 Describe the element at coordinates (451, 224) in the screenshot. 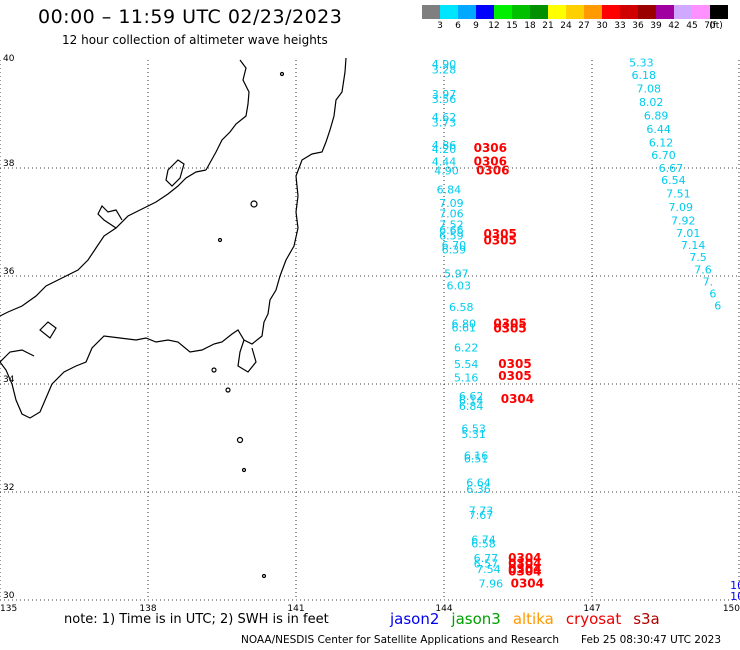

I see `wave-height-value: 7.52` at that location.